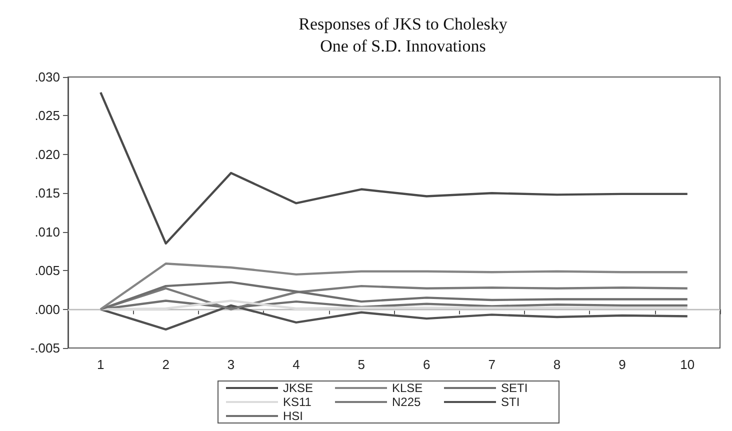 The height and width of the screenshot is (431, 732). Describe the element at coordinates (362, 364) in the screenshot. I see `x-tick-label: 5` at that location.